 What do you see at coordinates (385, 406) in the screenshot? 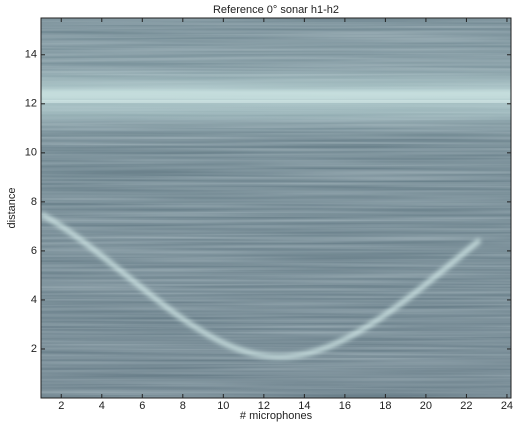
I see `x-tick-label: 18` at bounding box center [385, 406].